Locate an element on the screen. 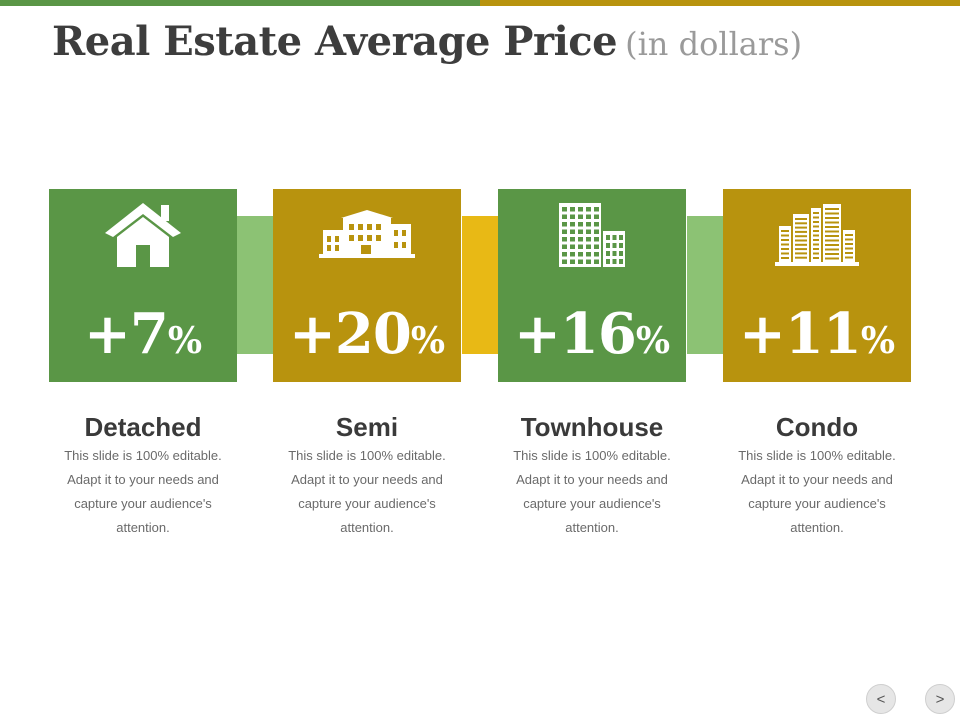  top-accent-bar-left is located at coordinates (240, 3).